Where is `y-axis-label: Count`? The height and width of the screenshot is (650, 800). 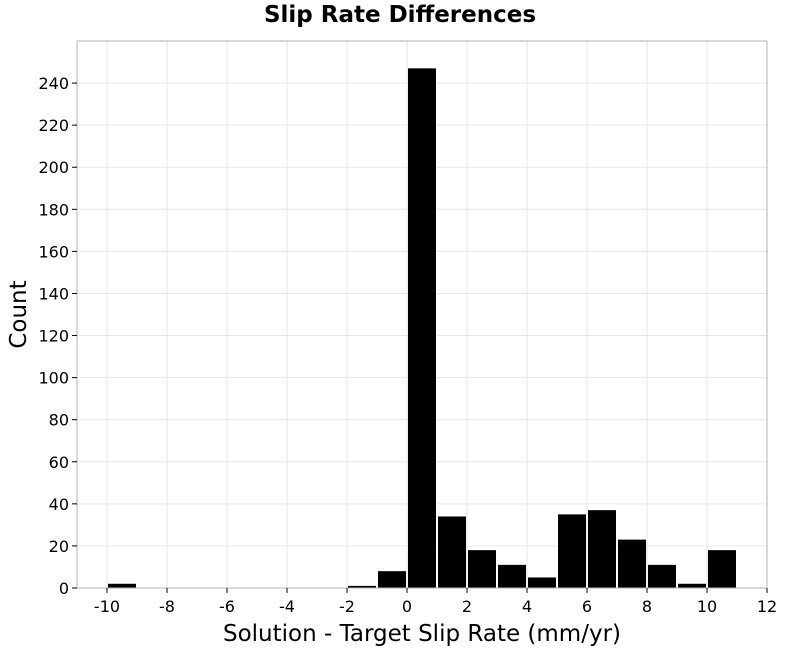
y-axis-label: Count is located at coordinates (19, 314).